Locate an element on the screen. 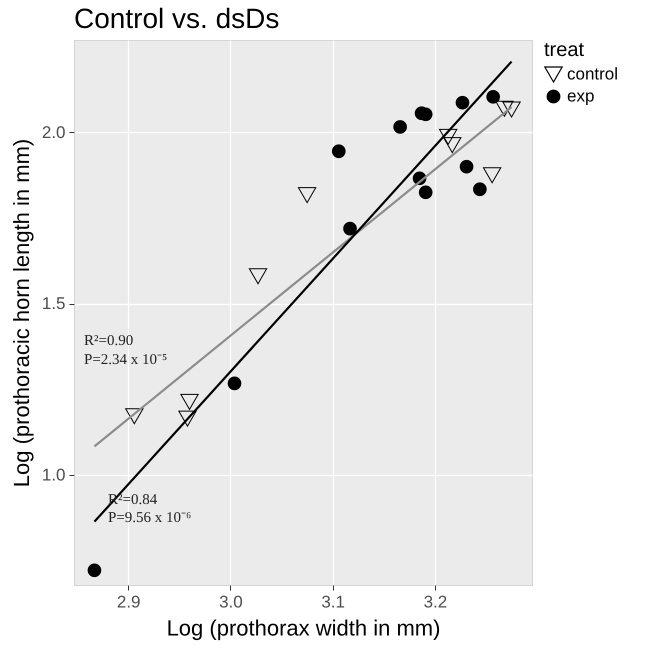 The image size is (665, 655). y-tick-label: 2.0 is located at coordinates (54, 132).